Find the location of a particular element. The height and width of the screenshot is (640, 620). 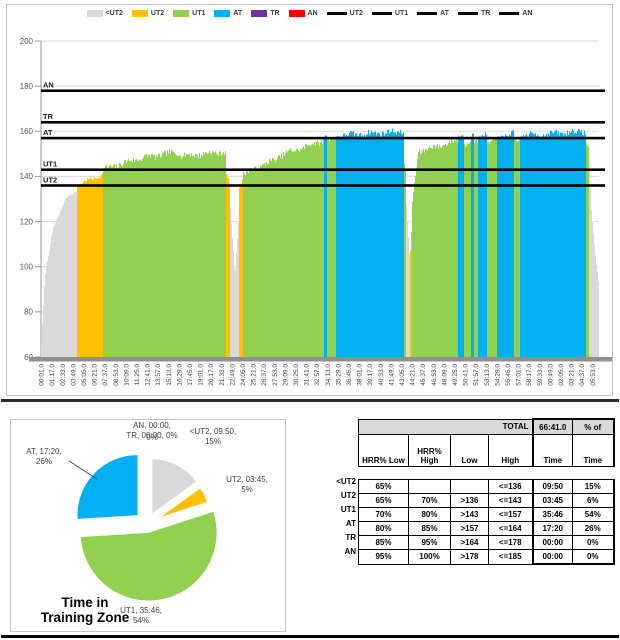

zone-row-label: <UT2 is located at coordinates (346, 481).